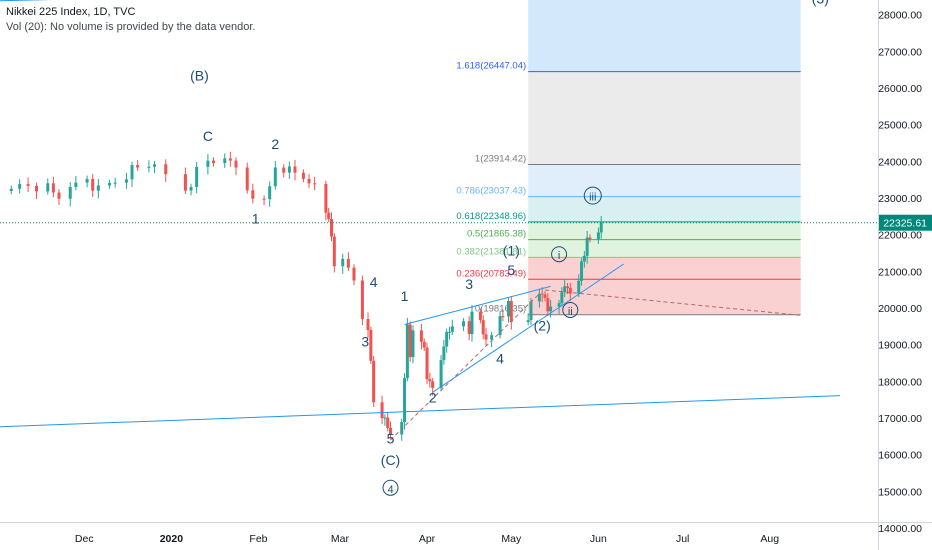  Describe the element at coordinates (466, 533) in the screenshot. I see `time-axis: Dec 2020 Feb Mar Apr May Jun Jul Aug` at that location.